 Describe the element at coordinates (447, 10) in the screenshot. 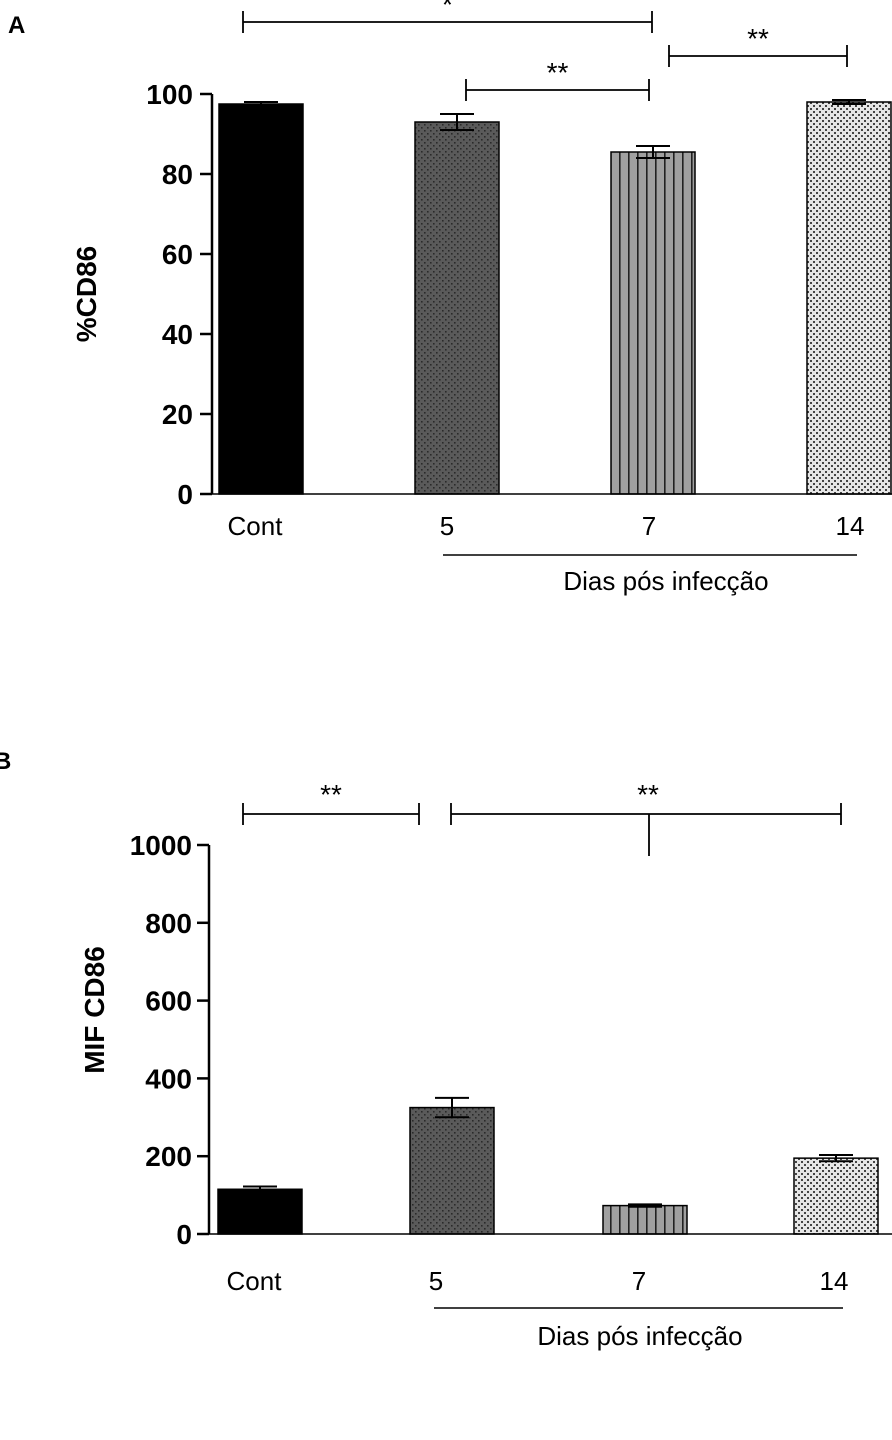

I see `significance-label: *` at that location.